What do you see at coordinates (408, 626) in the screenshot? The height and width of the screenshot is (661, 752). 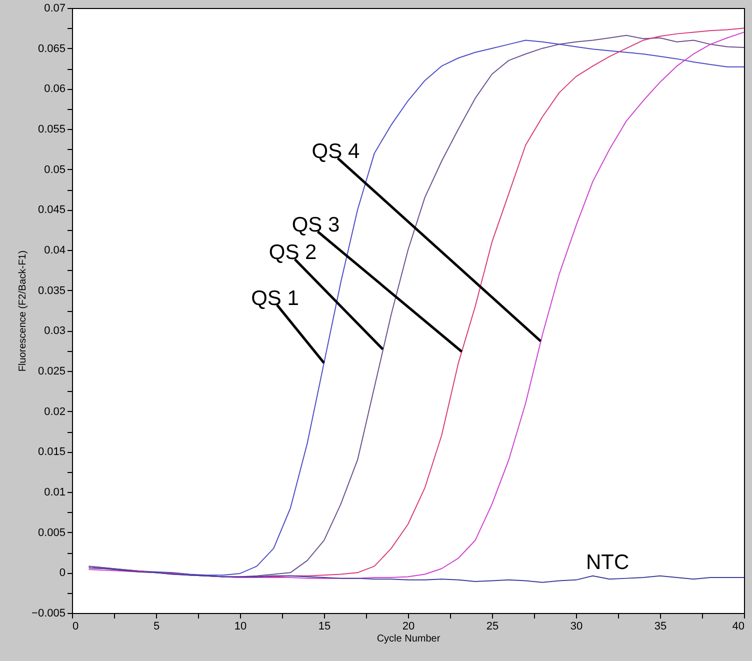 I see `x-tick-label: 20` at bounding box center [408, 626].